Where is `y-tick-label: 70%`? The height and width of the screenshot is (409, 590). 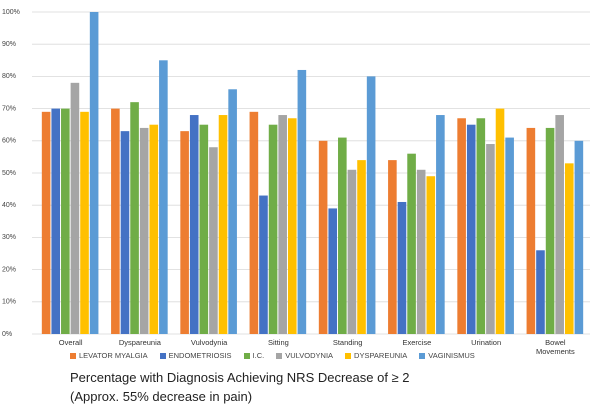 y-tick-label: 70% is located at coordinates (9, 108).